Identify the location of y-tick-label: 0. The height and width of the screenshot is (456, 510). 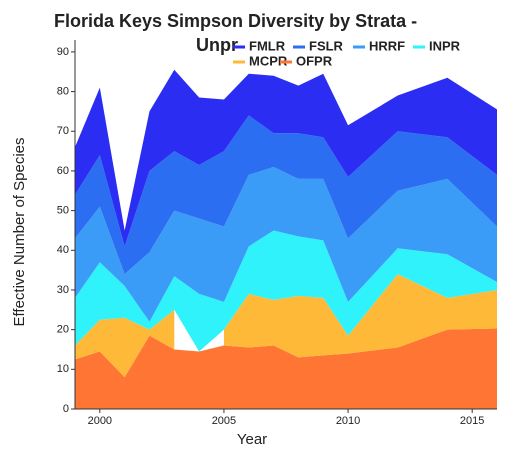
(66, 409).